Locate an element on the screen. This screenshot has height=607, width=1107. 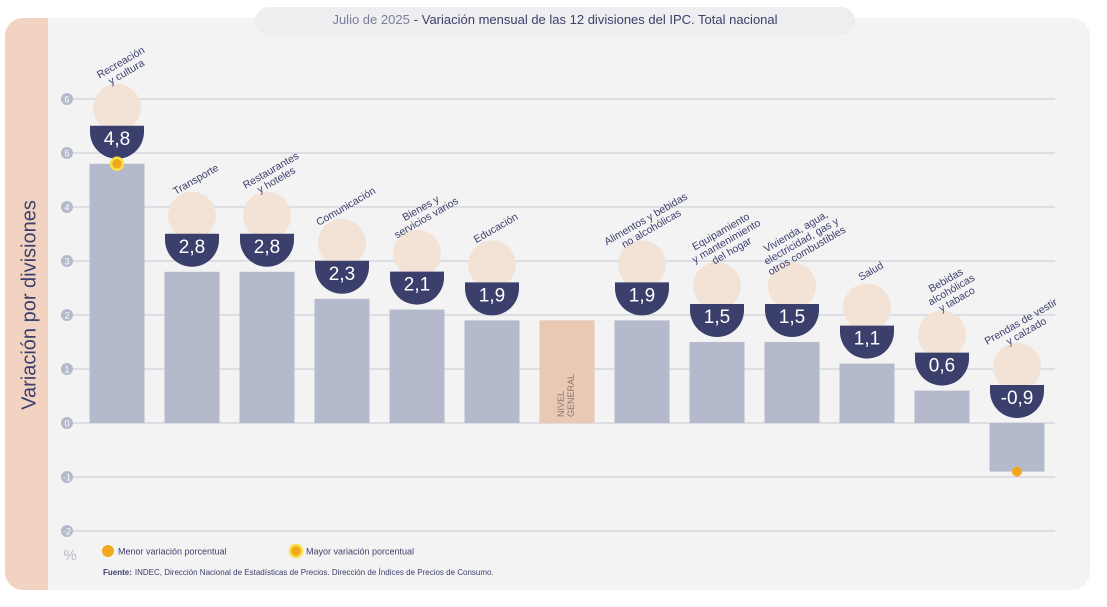
y-unit: % is located at coordinates (69, 555).